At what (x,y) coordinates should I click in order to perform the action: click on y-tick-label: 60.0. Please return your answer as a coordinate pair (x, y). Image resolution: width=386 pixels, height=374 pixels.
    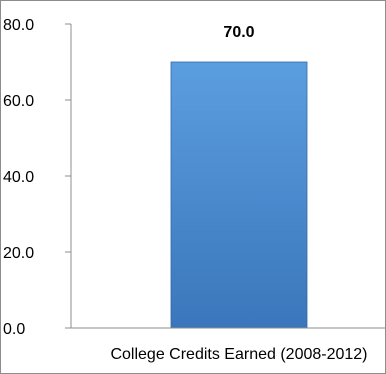
    Looking at the image, I should click on (18, 101).